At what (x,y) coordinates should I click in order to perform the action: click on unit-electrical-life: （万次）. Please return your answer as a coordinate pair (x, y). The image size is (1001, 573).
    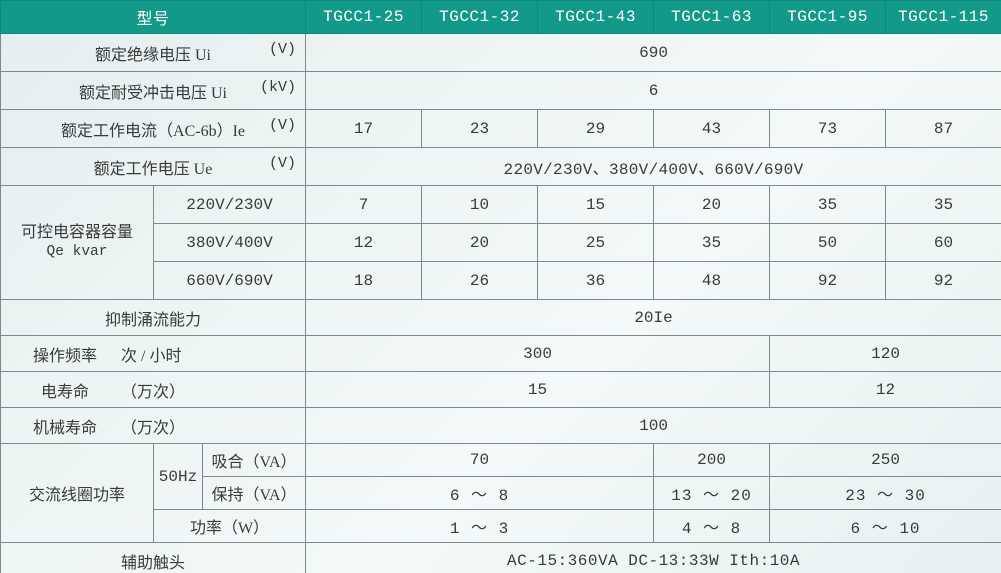
    Looking at the image, I should click on (153, 392).